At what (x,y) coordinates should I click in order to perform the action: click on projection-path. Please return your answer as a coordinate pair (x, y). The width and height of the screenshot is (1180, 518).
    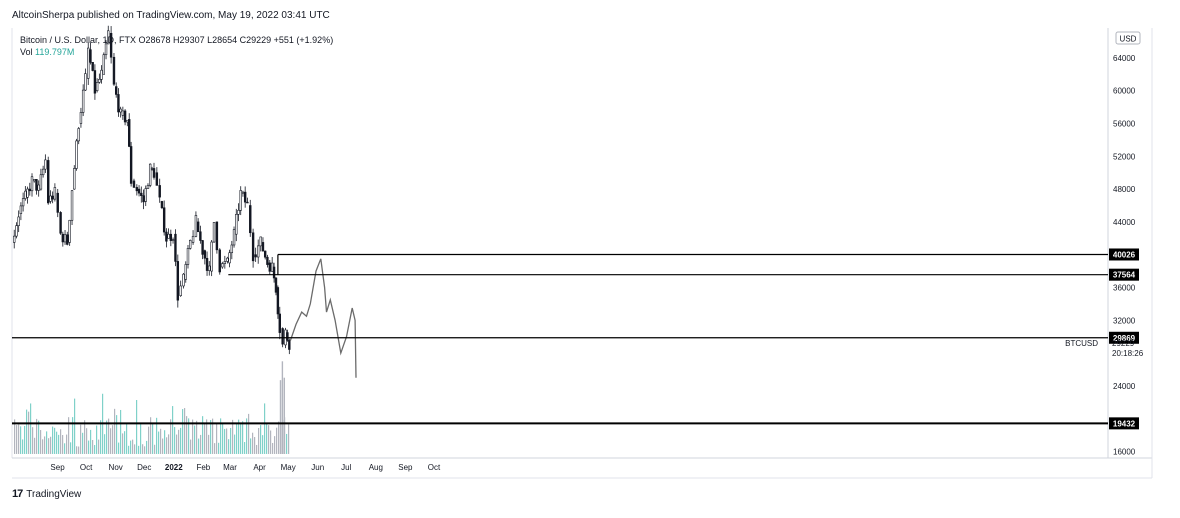
    Looking at the image, I should click on (323, 318).